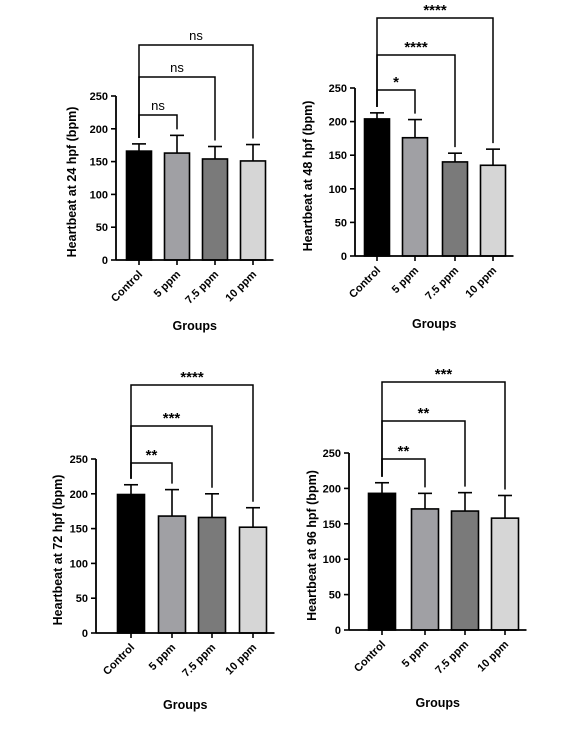 This screenshot has width=579, height=732. I want to click on y-axis-title: Heartbeat at 72 hpf (bpm), so click(58, 550).